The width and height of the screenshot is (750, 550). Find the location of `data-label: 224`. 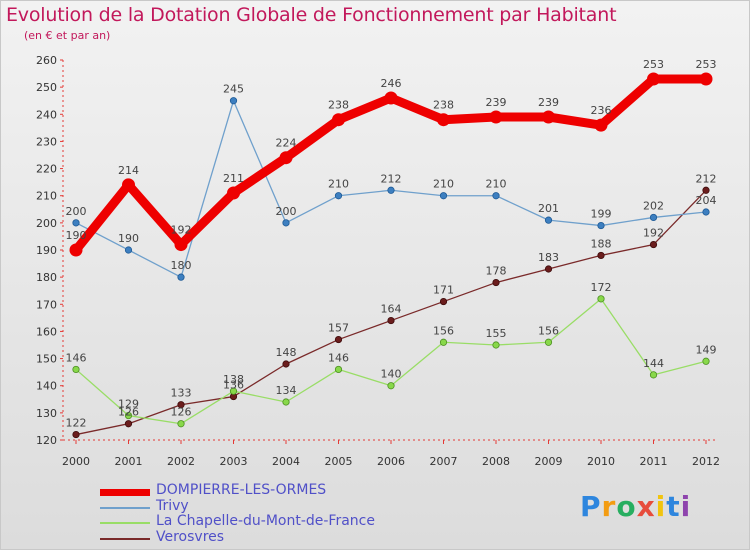

data-label: 224 is located at coordinates (286, 143).